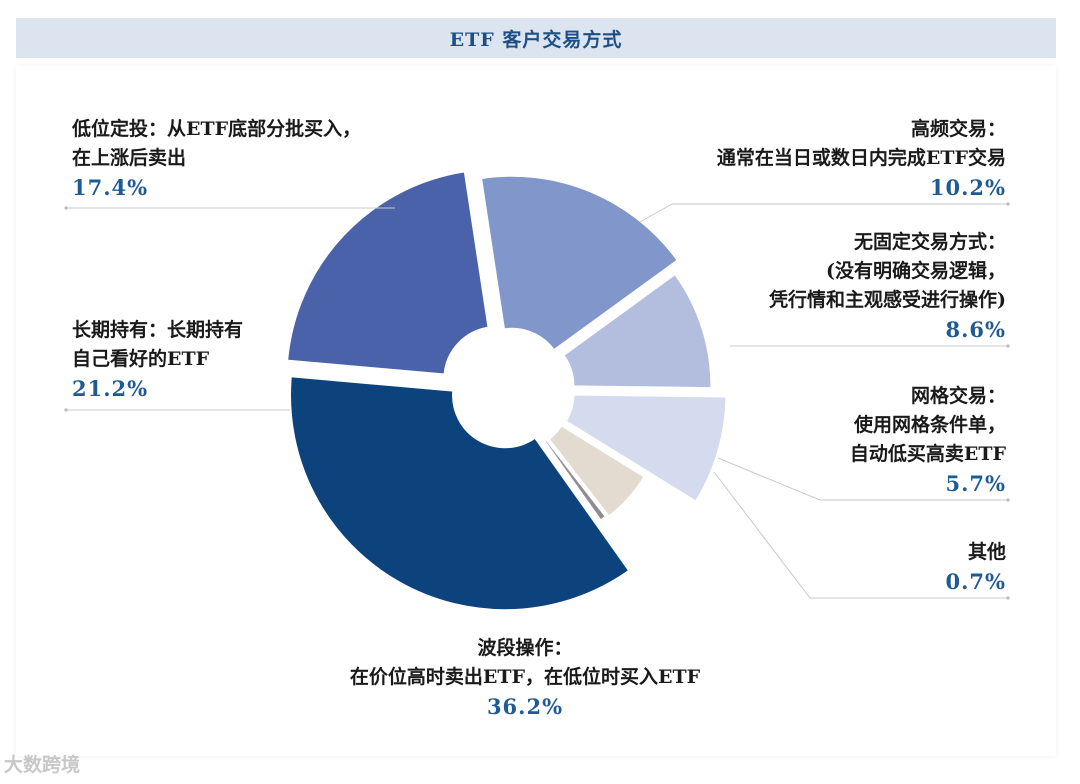  Describe the element at coordinates (110, 388) in the screenshot. I see `label-long-hold-pct: 21.2%` at that location.